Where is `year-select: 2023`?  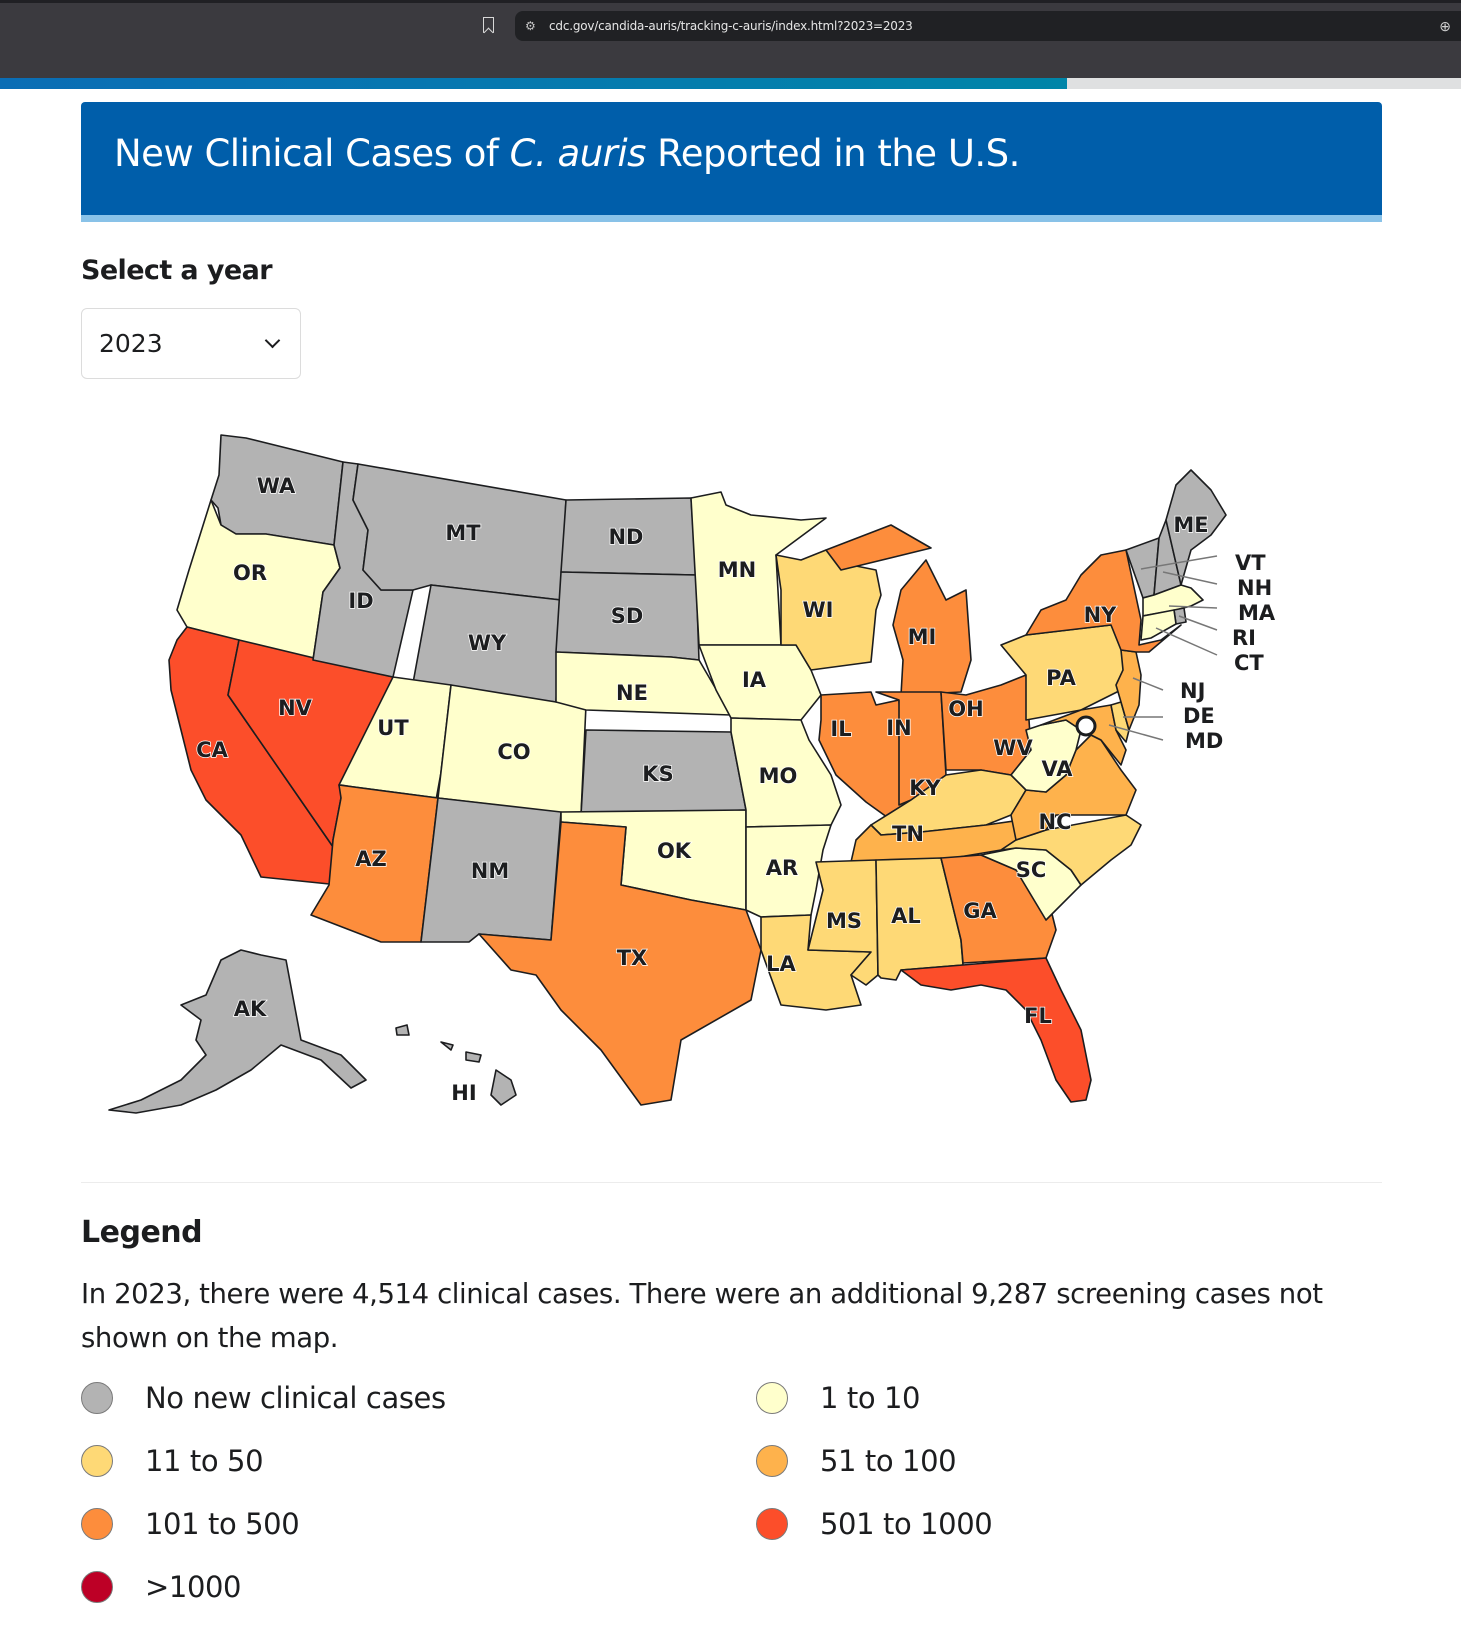 year-select: 2023 is located at coordinates (191, 343).